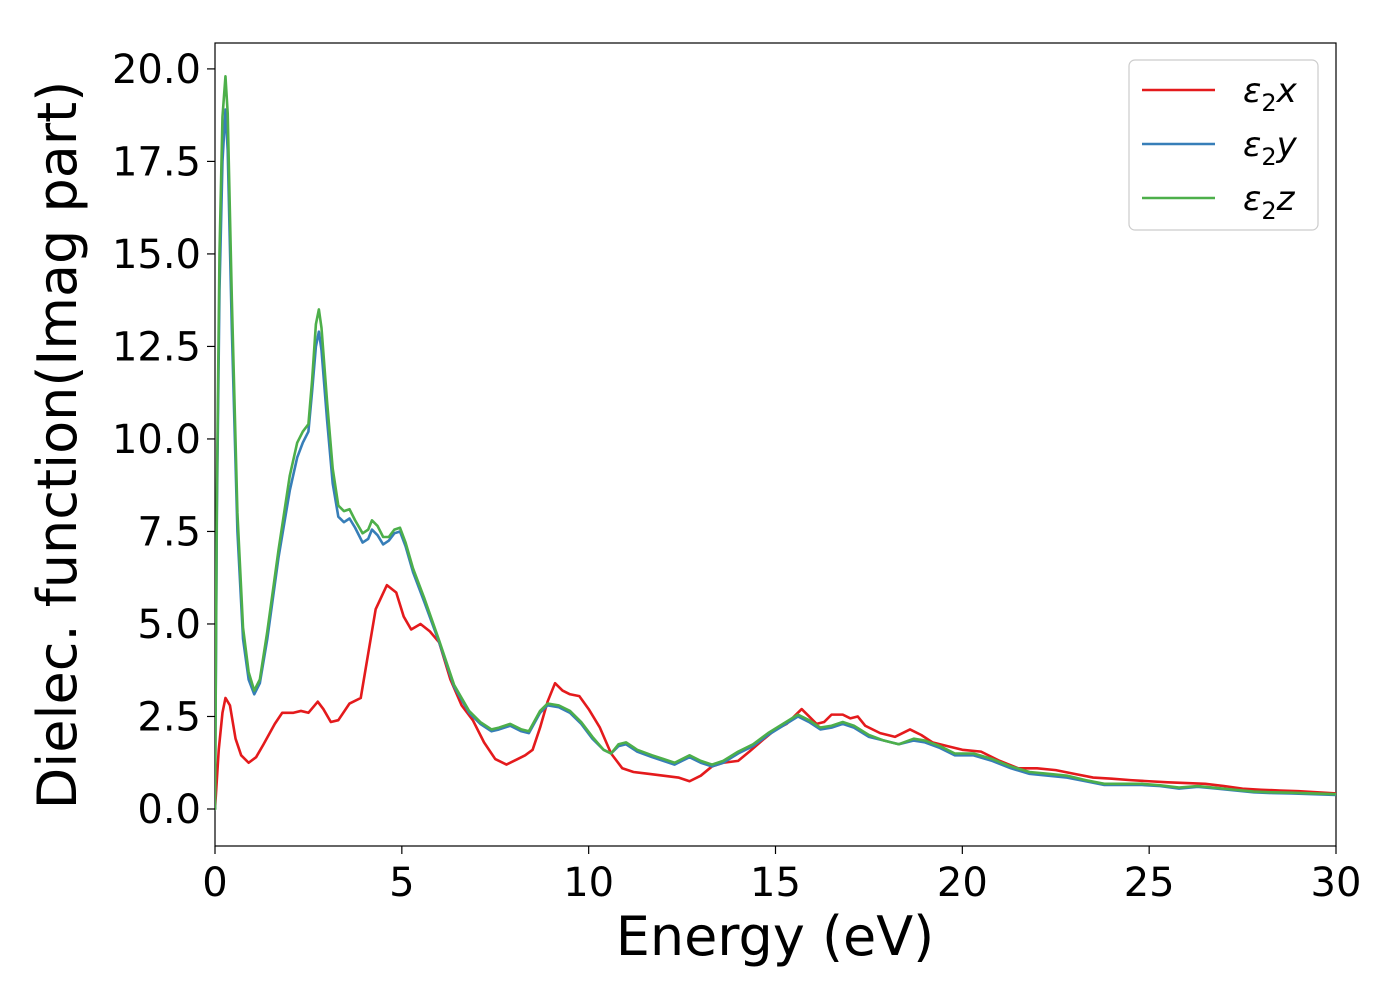 The height and width of the screenshot is (1000, 1400). Describe the element at coordinates (156, 347) in the screenshot. I see `y-tick-label: 12.5` at that location.